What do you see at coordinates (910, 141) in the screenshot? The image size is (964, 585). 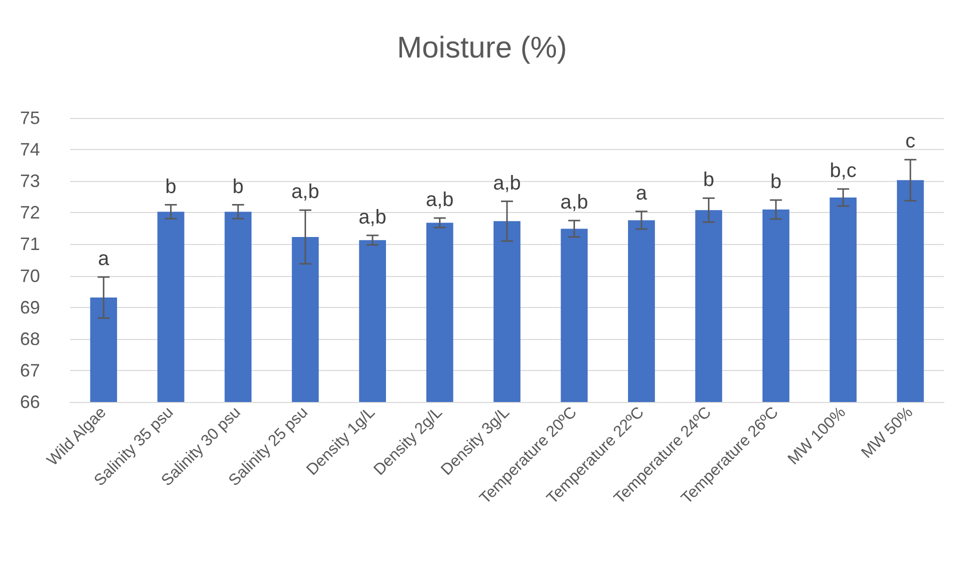 I see `data-label: c` at bounding box center [910, 141].